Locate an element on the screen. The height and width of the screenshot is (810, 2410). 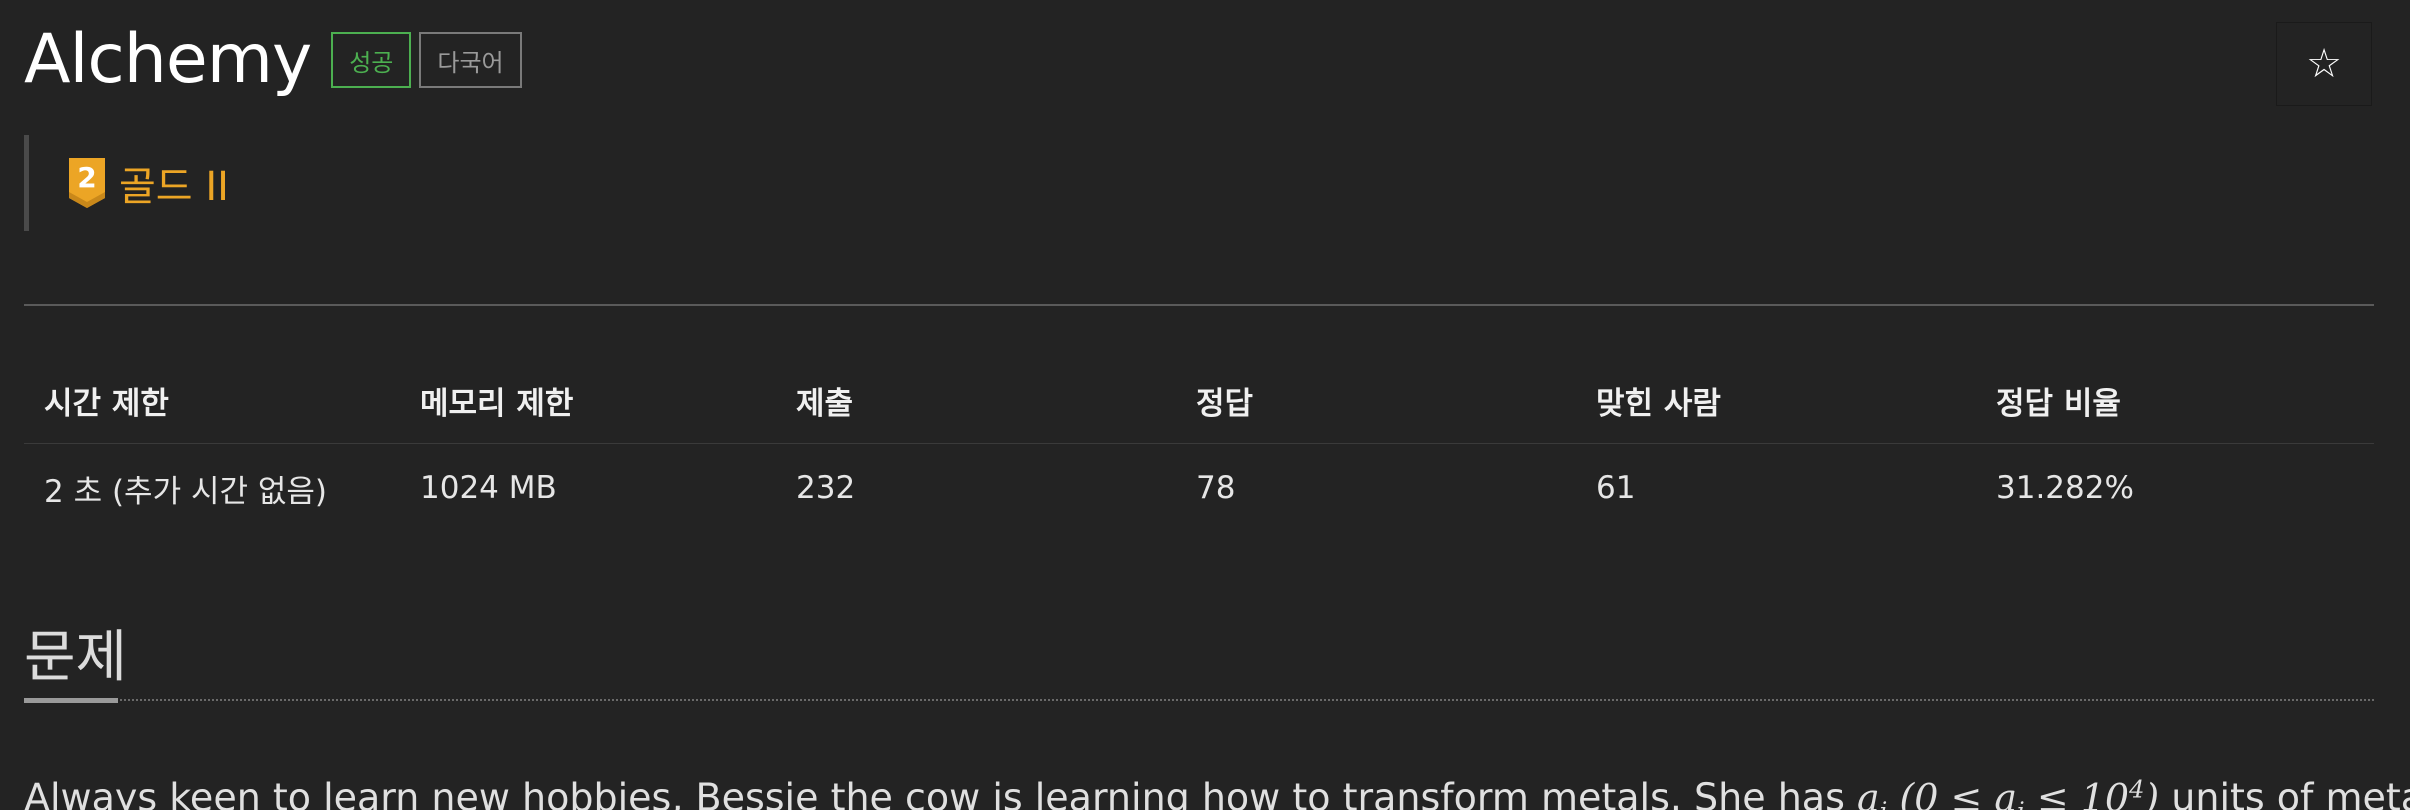
value-time-limit: 2 초 (추가 시간 없음) is located at coordinates (185, 491).